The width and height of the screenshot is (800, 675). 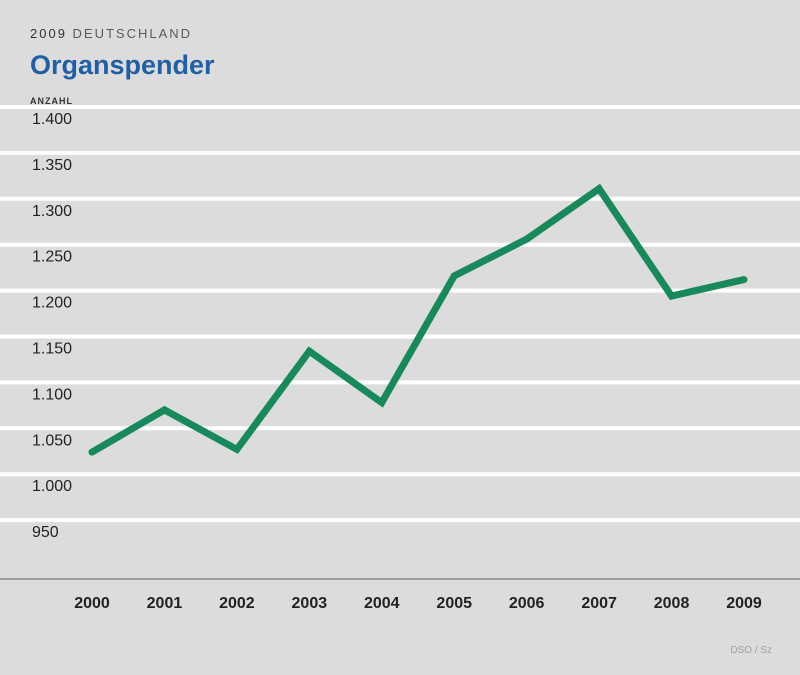 What do you see at coordinates (237, 603) in the screenshot?
I see `x-tick-label: 2002` at bounding box center [237, 603].